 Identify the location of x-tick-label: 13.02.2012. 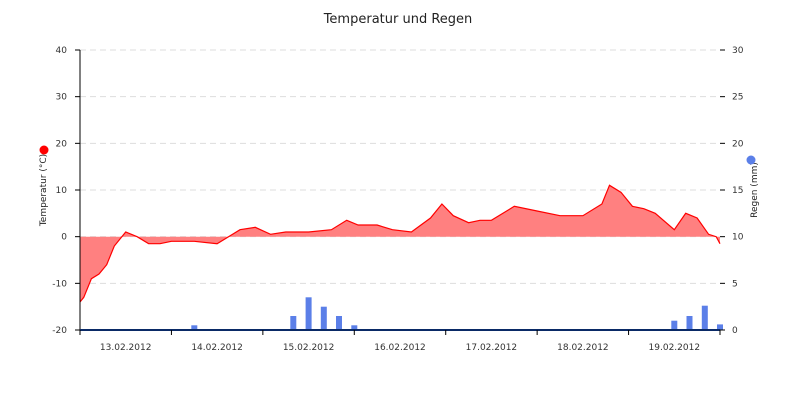
(126, 348).